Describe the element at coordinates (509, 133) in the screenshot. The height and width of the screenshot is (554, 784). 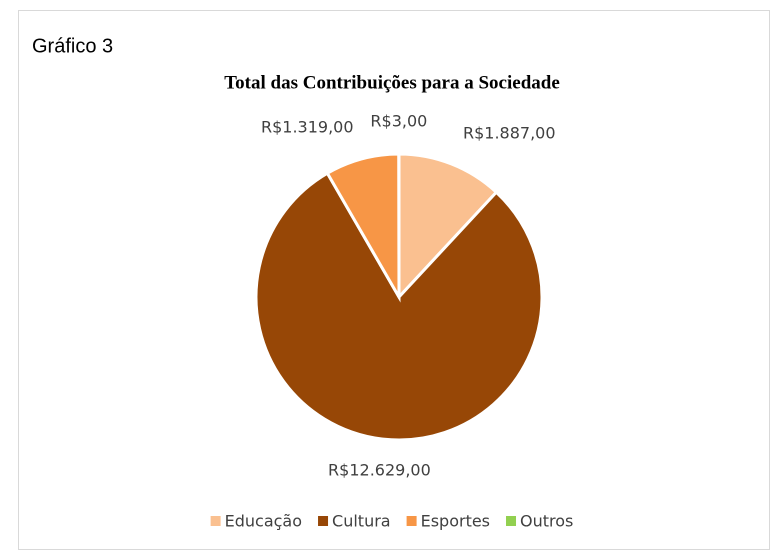
I see `data-label: R$1.887,00` at that location.